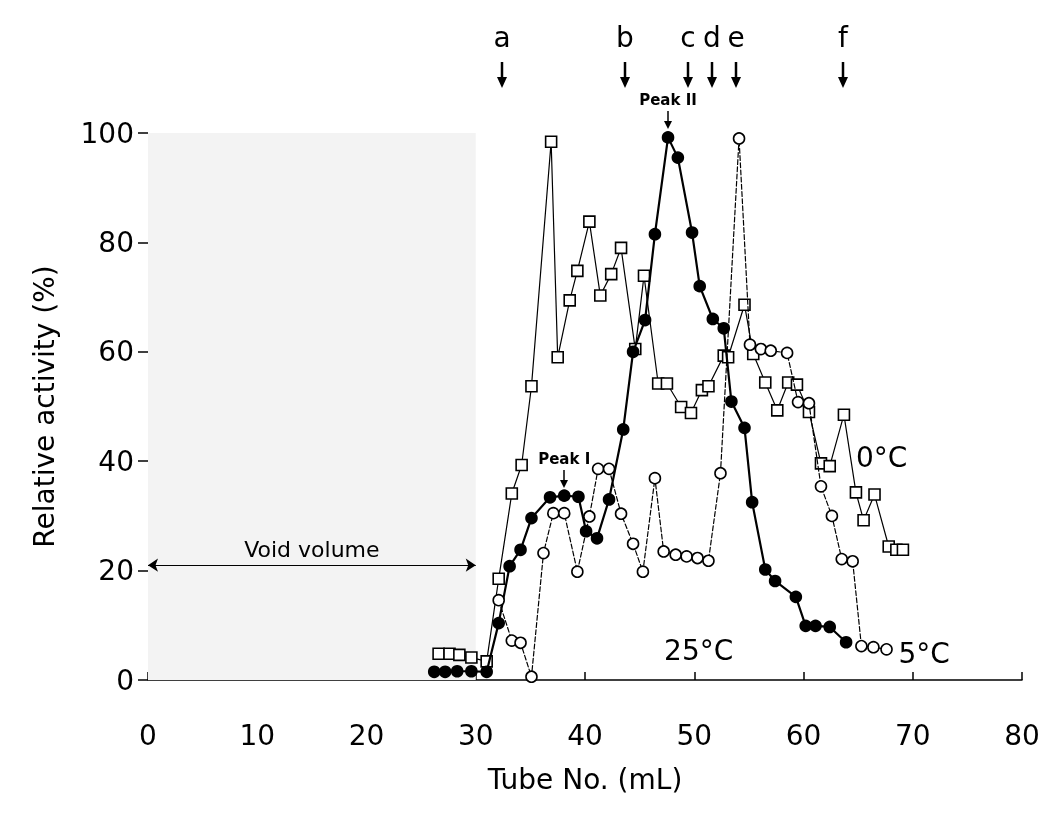 This screenshot has height=818, width=1060. Describe the element at coordinates (912, 735) in the screenshot. I see `x-tick-label: 70` at that location.